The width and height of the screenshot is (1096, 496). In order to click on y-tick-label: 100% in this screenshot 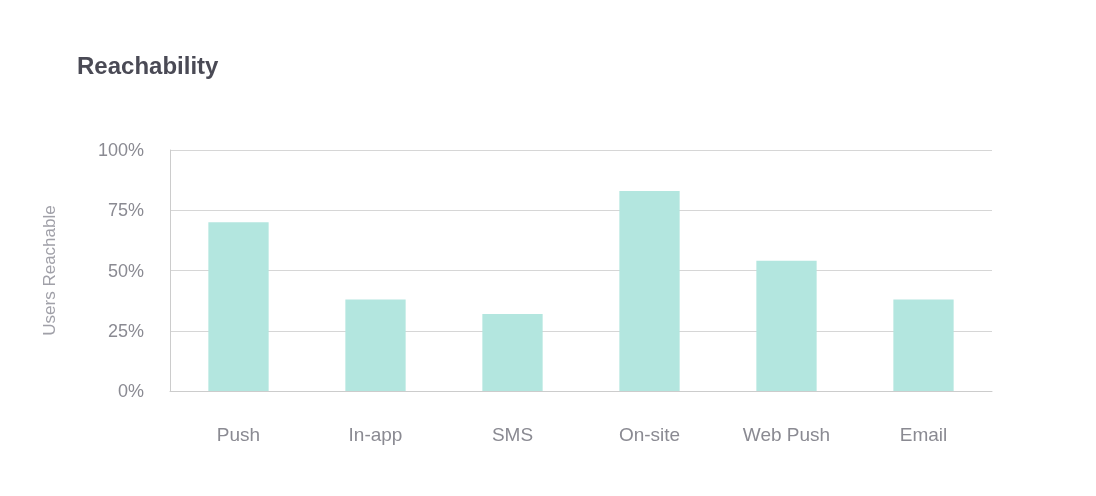, I will do `click(120, 150)`.